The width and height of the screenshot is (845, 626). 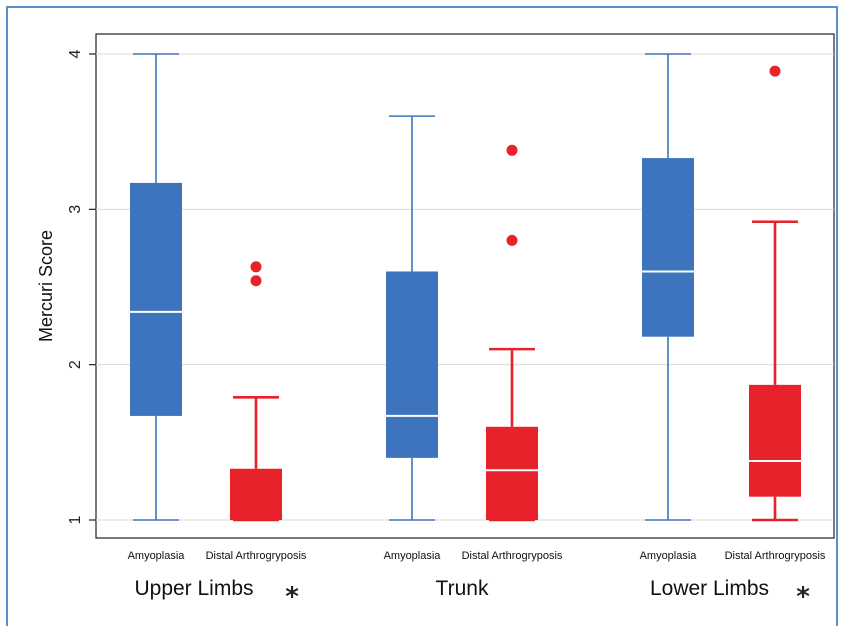 I want to click on group-label: Trunk, so click(x=462, y=588).